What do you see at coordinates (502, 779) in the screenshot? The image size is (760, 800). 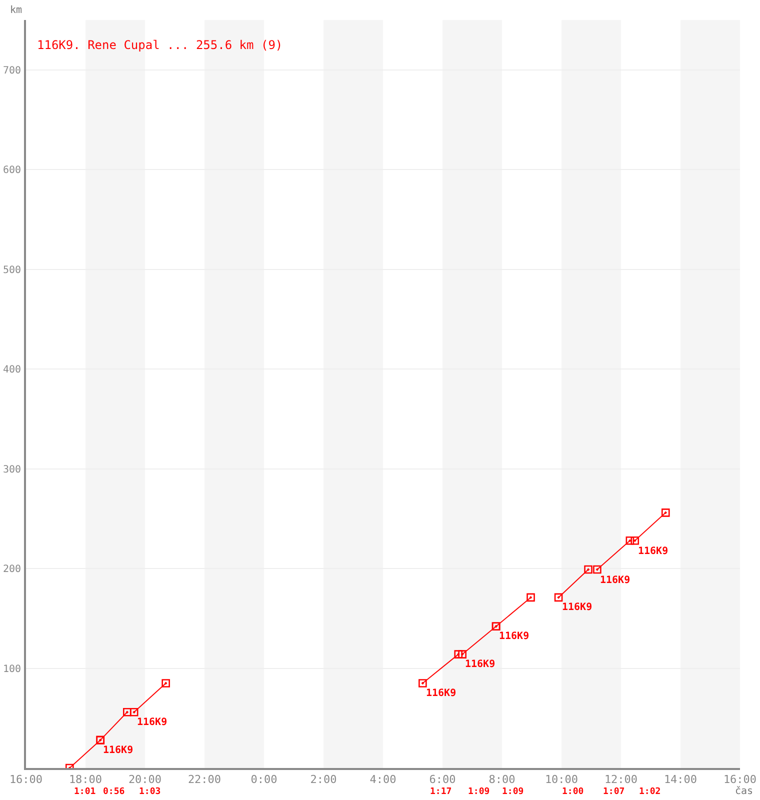 I see `x-tick-label: 8:00` at bounding box center [502, 779].